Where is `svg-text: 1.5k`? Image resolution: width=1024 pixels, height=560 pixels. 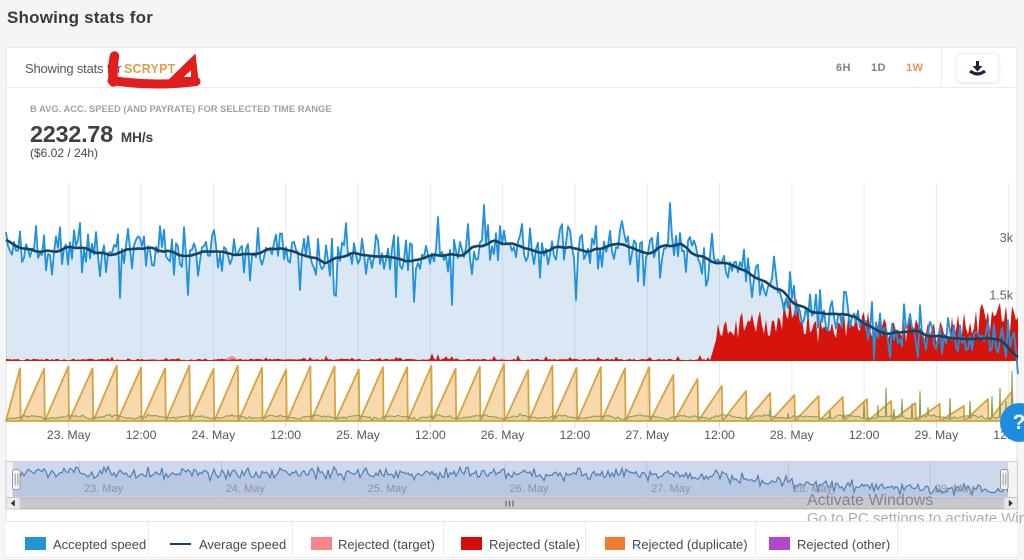
svg-text: 1.5k is located at coordinates (1001, 296).